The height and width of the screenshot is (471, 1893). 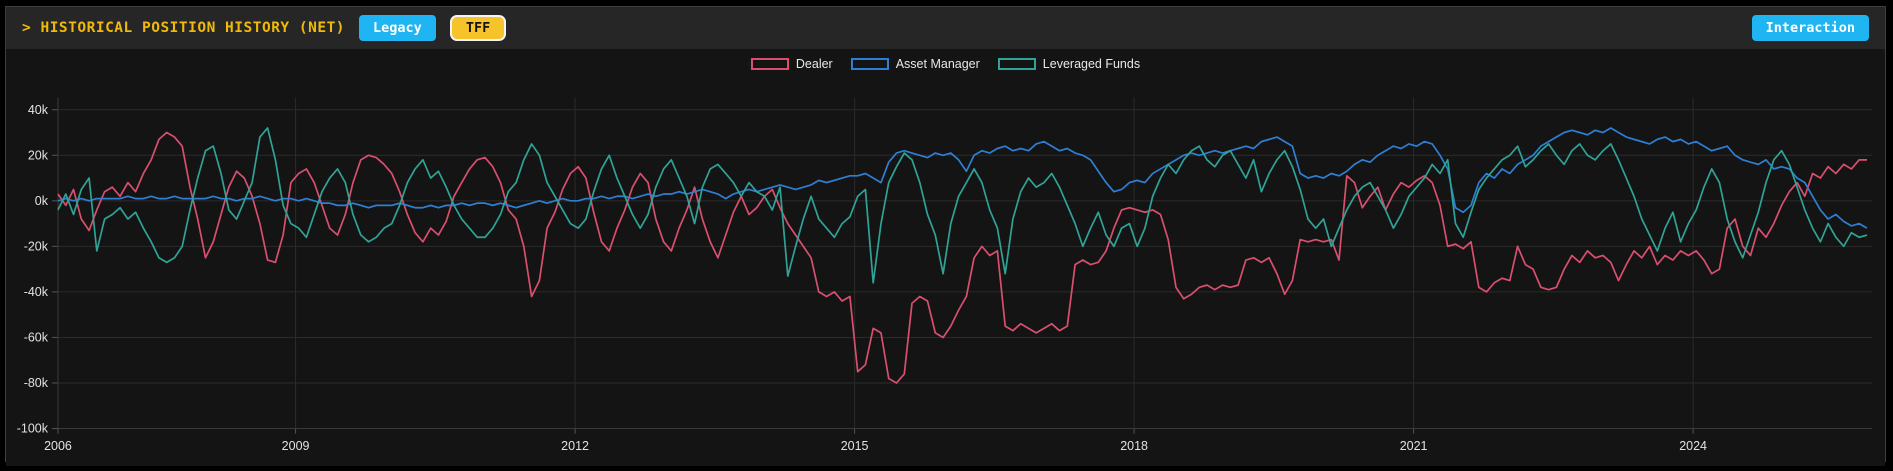 What do you see at coordinates (296, 446) in the screenshot?
I see `x-axis-label: 2009` at bounding box center [296, 446].